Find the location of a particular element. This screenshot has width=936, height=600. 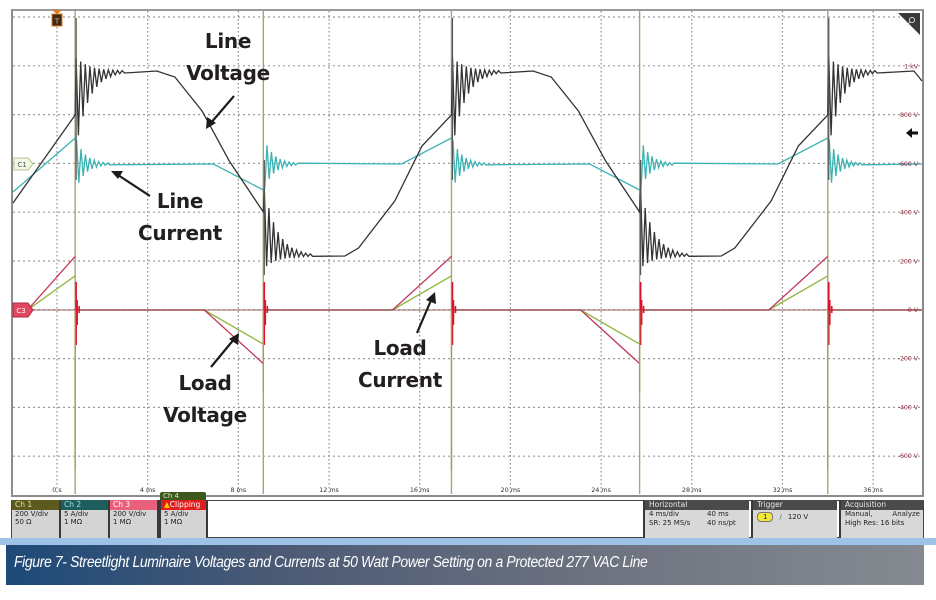

ch4-scale: 5 A/div is located at coordinates (176, 514).